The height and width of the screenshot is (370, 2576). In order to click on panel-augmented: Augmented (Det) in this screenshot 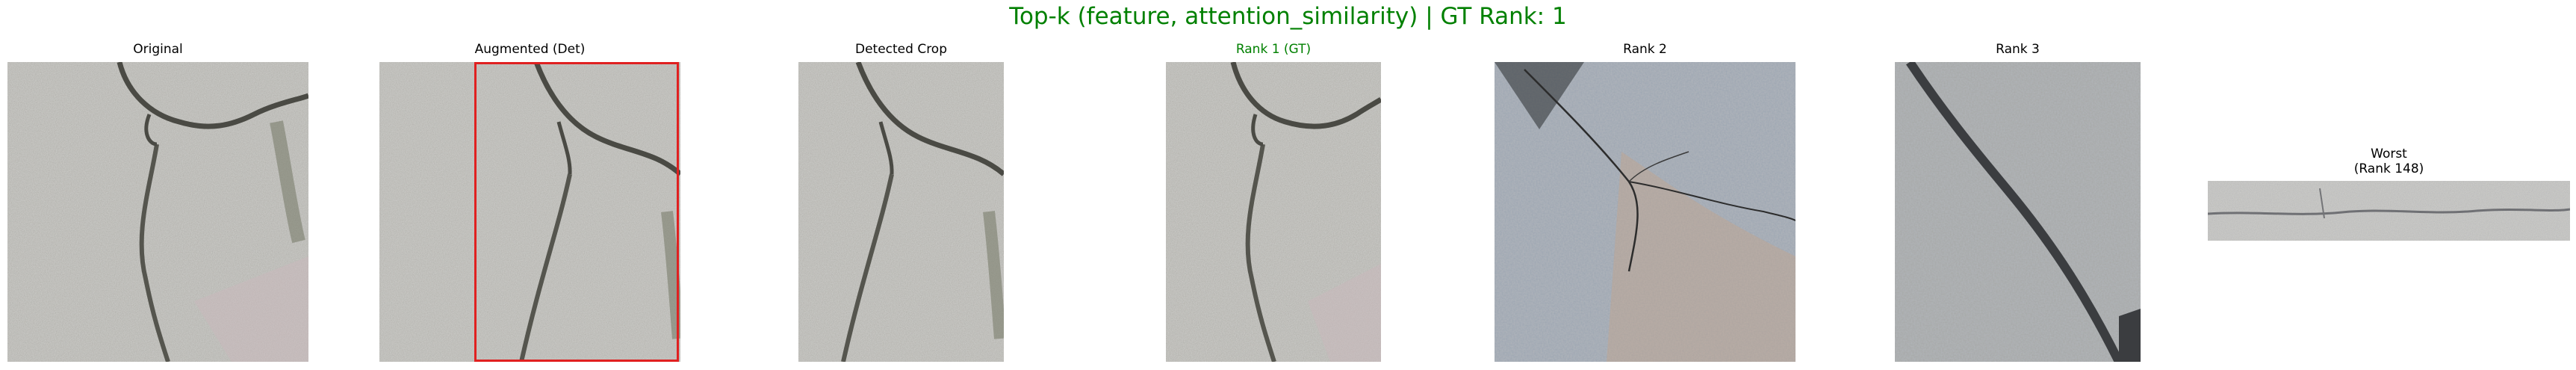, I will do `click(529, 203)`.